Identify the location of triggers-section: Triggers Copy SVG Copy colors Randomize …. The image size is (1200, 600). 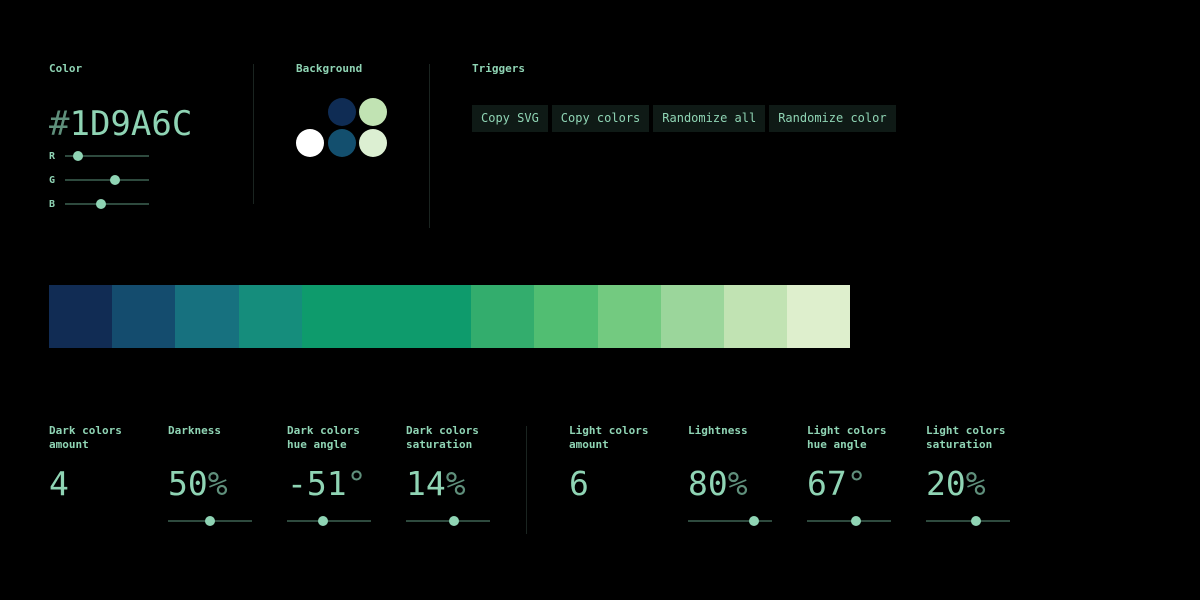
(684, 97).